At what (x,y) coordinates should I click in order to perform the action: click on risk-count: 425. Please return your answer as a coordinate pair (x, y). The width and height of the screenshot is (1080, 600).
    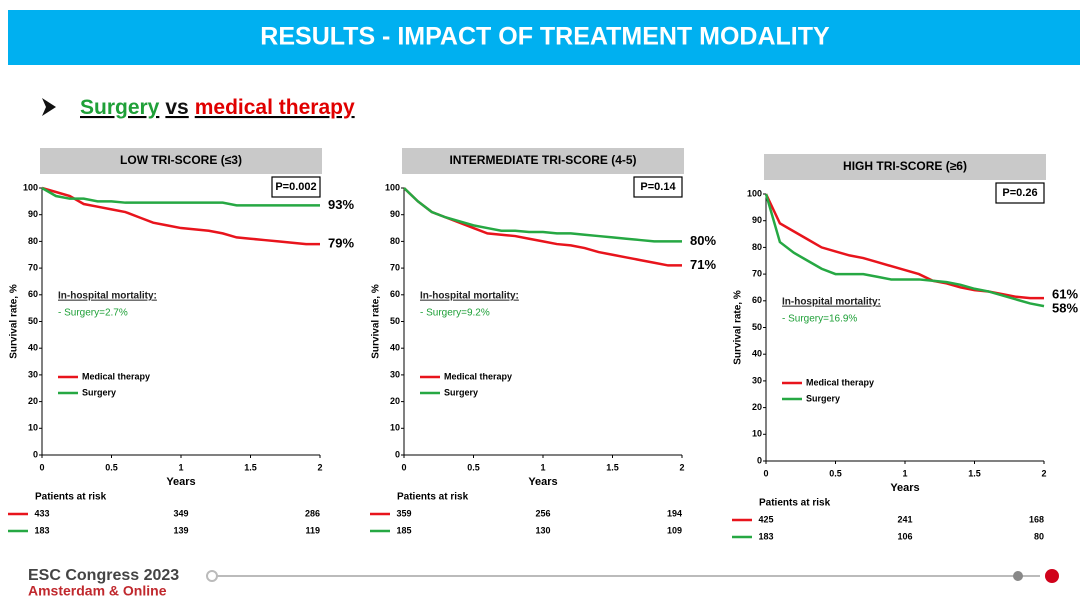
    Looking at the image, I should click on (765, 519).